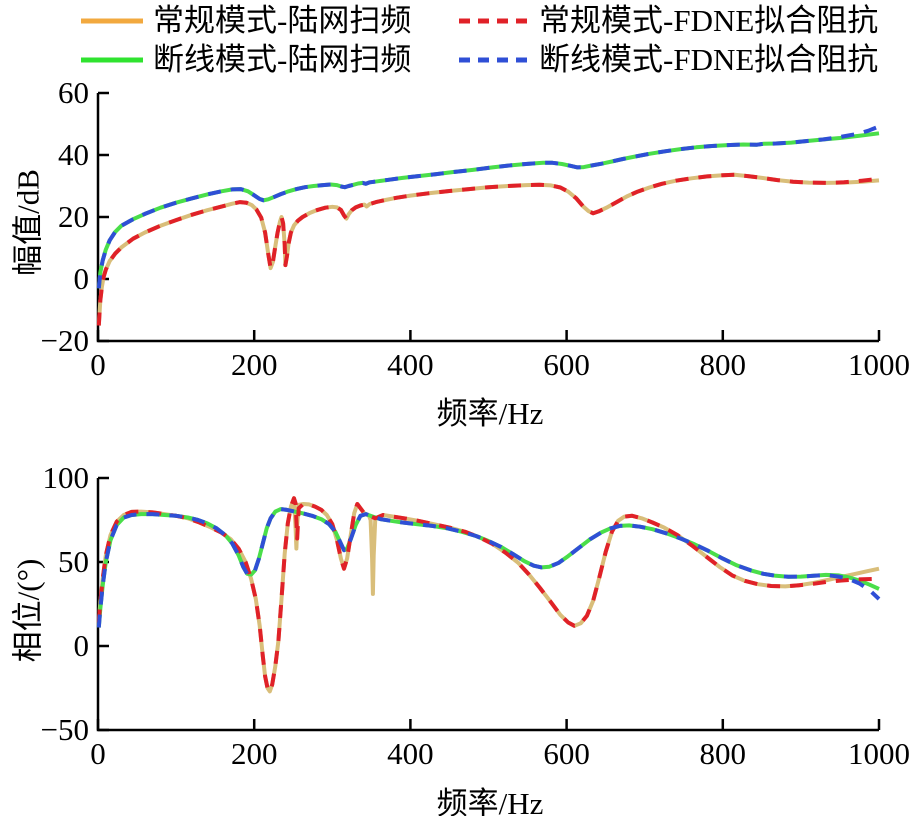 The image size is (912, 816). Describe the element at coordinates (490, 413) in the screenshot. I see `magnitude-x-axis-label: 频率/Hz` at that location.